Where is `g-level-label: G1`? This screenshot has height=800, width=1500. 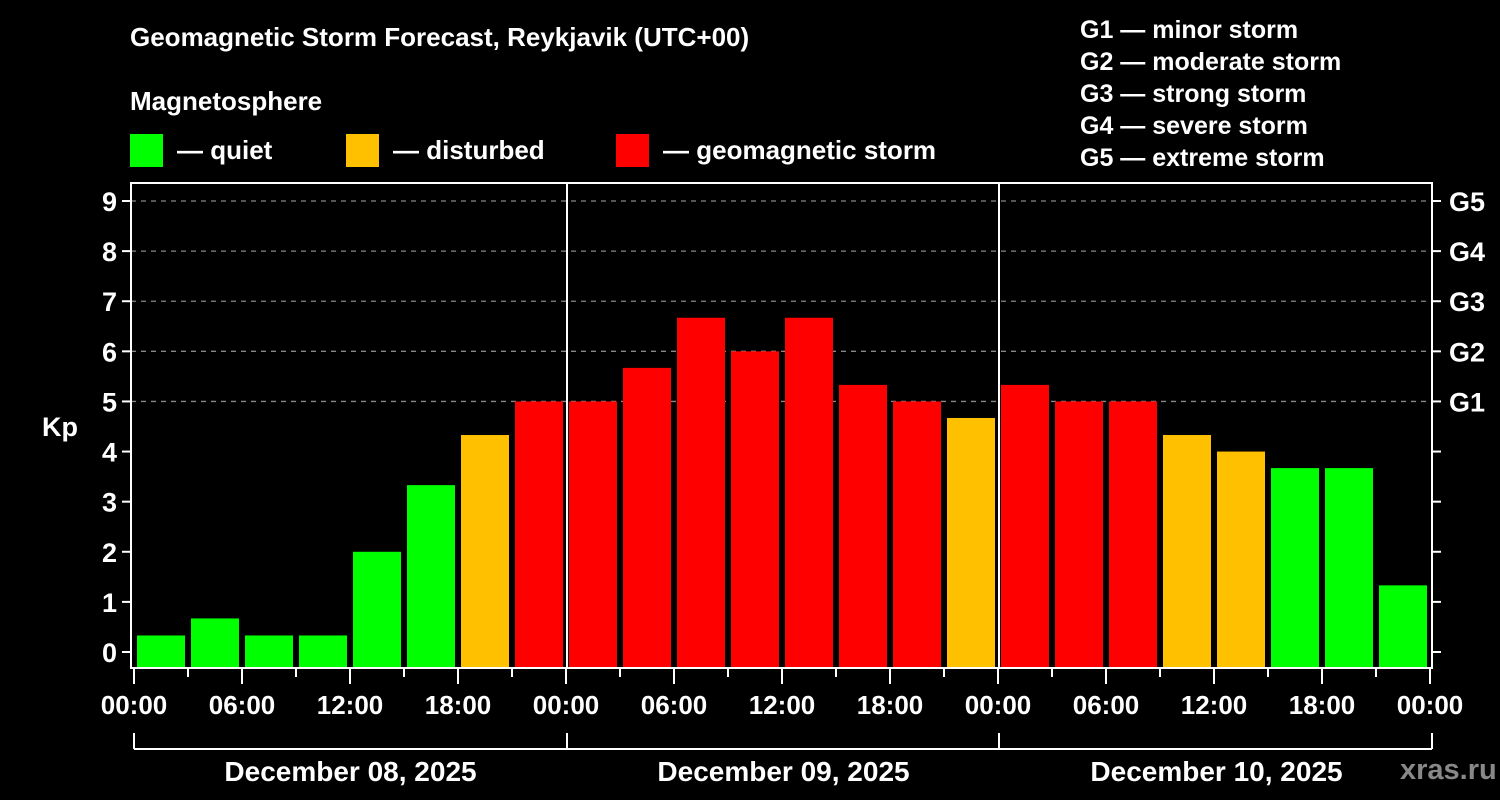
g-level-label: G1 is located at coordinates (1467, 402).